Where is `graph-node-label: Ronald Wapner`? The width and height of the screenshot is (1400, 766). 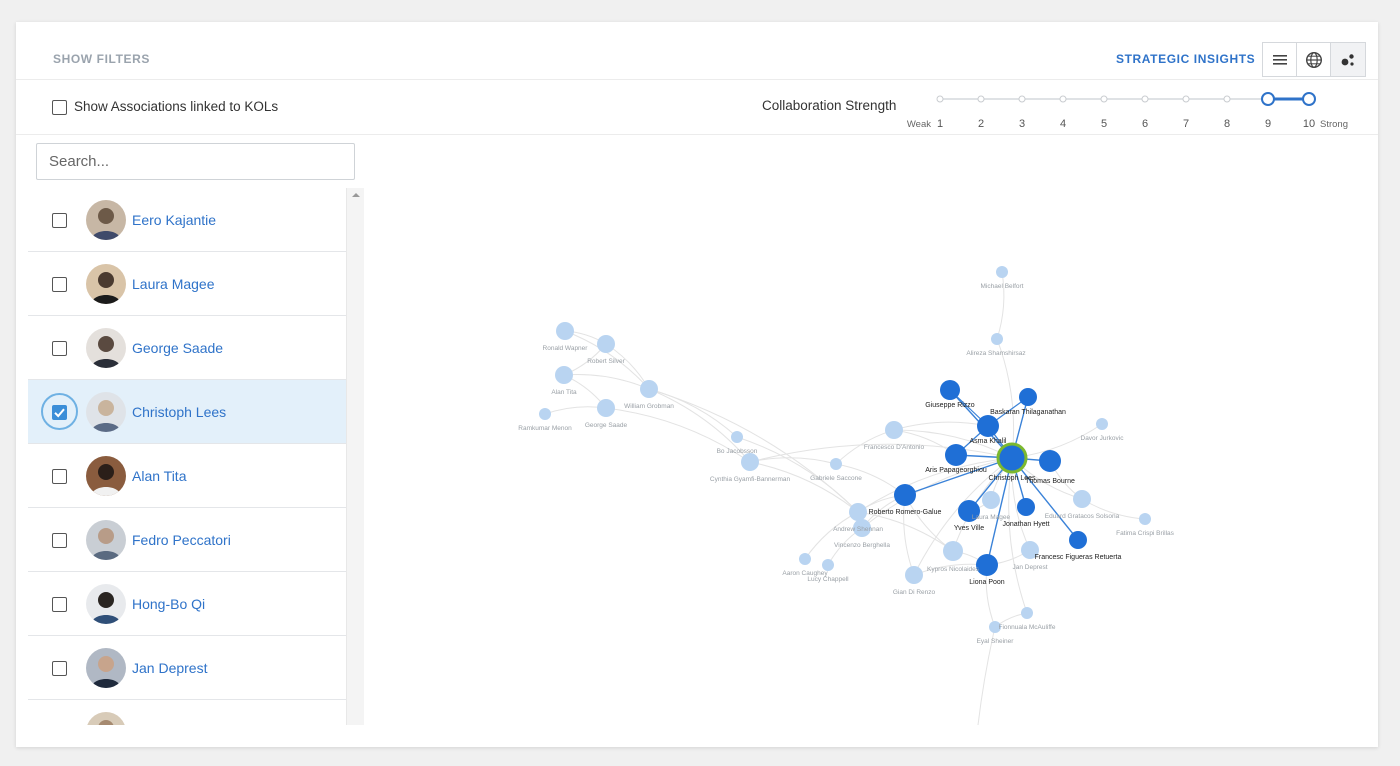
graph-node-label: Ronald Wapner is located at coordinates (566, 348).